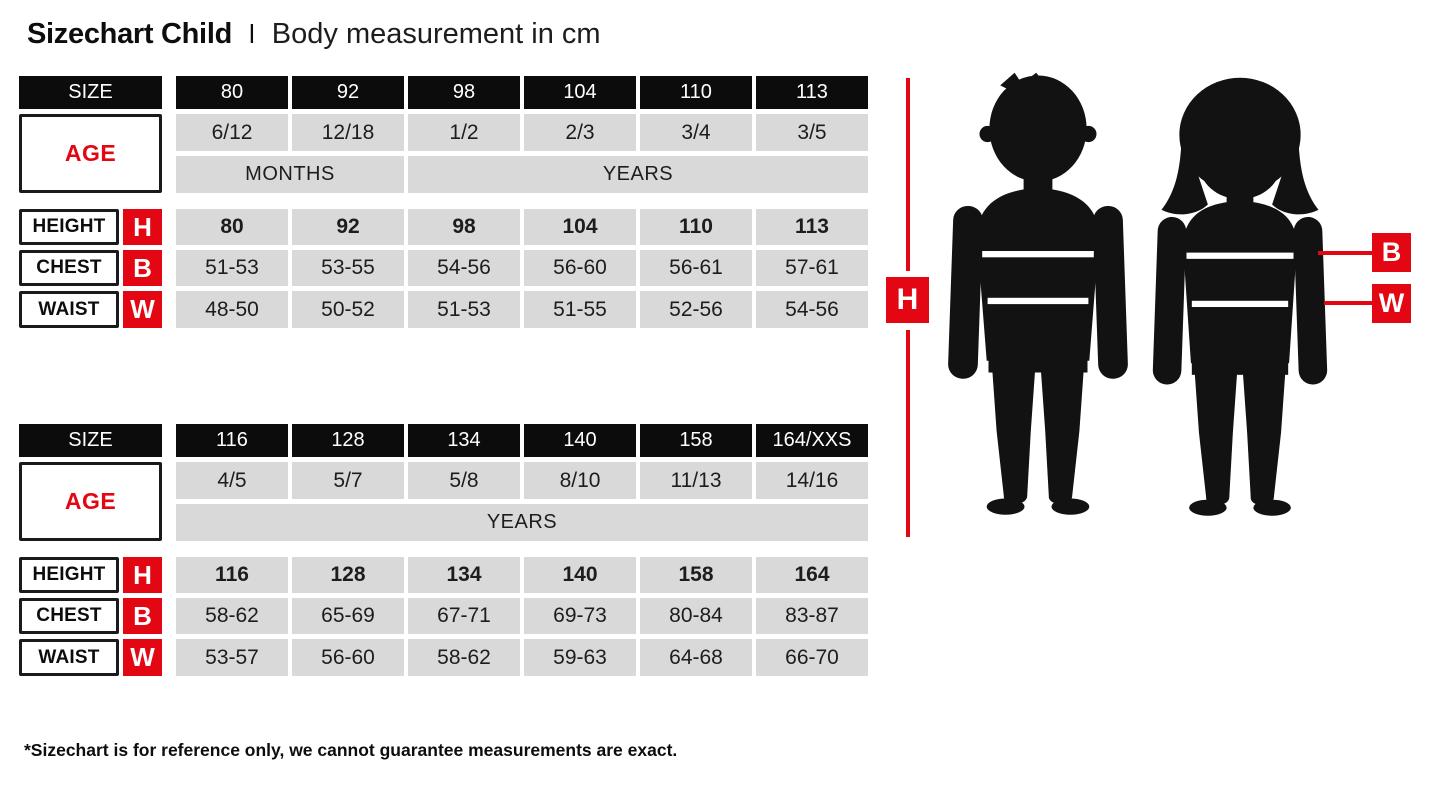 The image size is (1441, 795). I want to click on girl-chest-line, so click(1240, 255).